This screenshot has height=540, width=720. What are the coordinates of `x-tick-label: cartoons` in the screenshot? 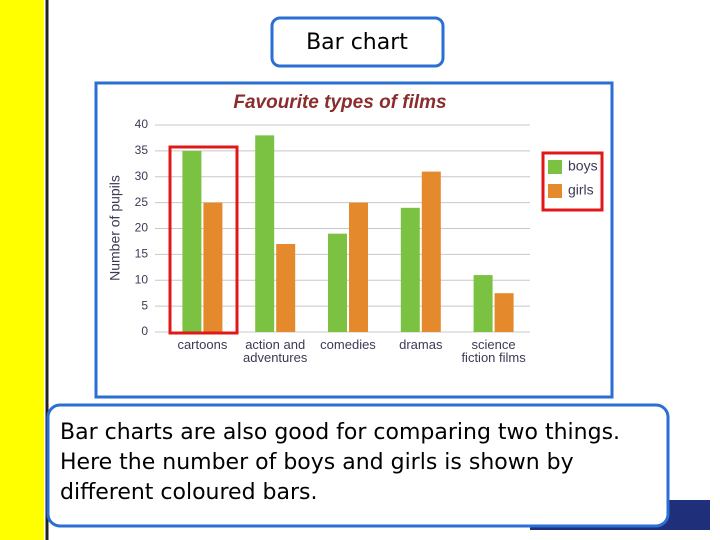 It's located at (202, 345).